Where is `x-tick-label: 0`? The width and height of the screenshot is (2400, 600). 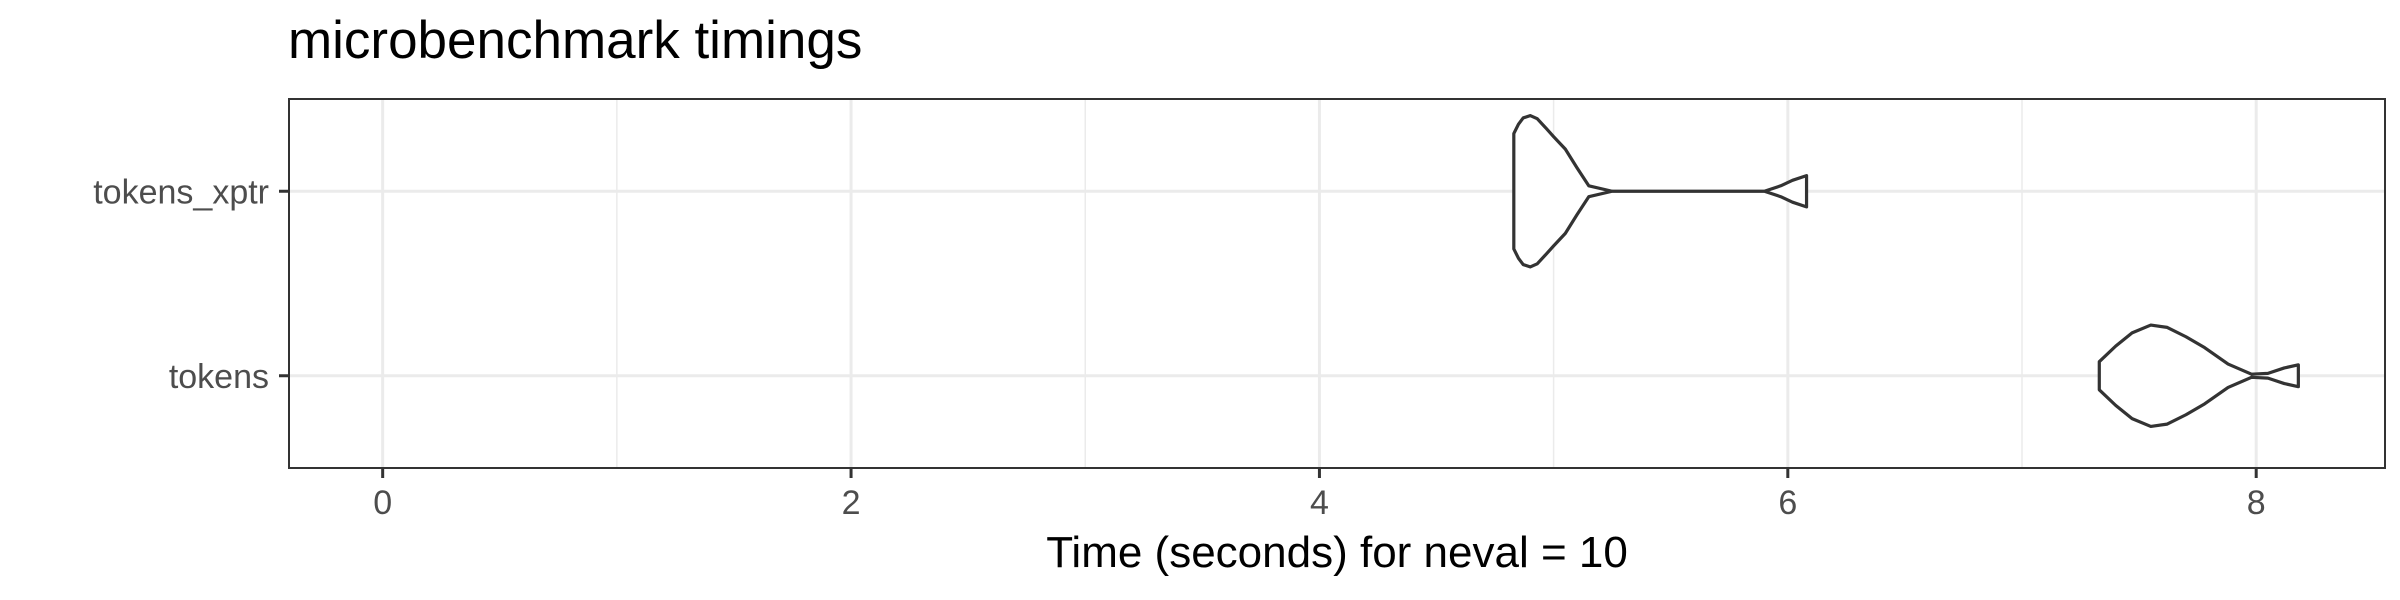
x-tick-label: 0 is located at coordinates (382, 503).